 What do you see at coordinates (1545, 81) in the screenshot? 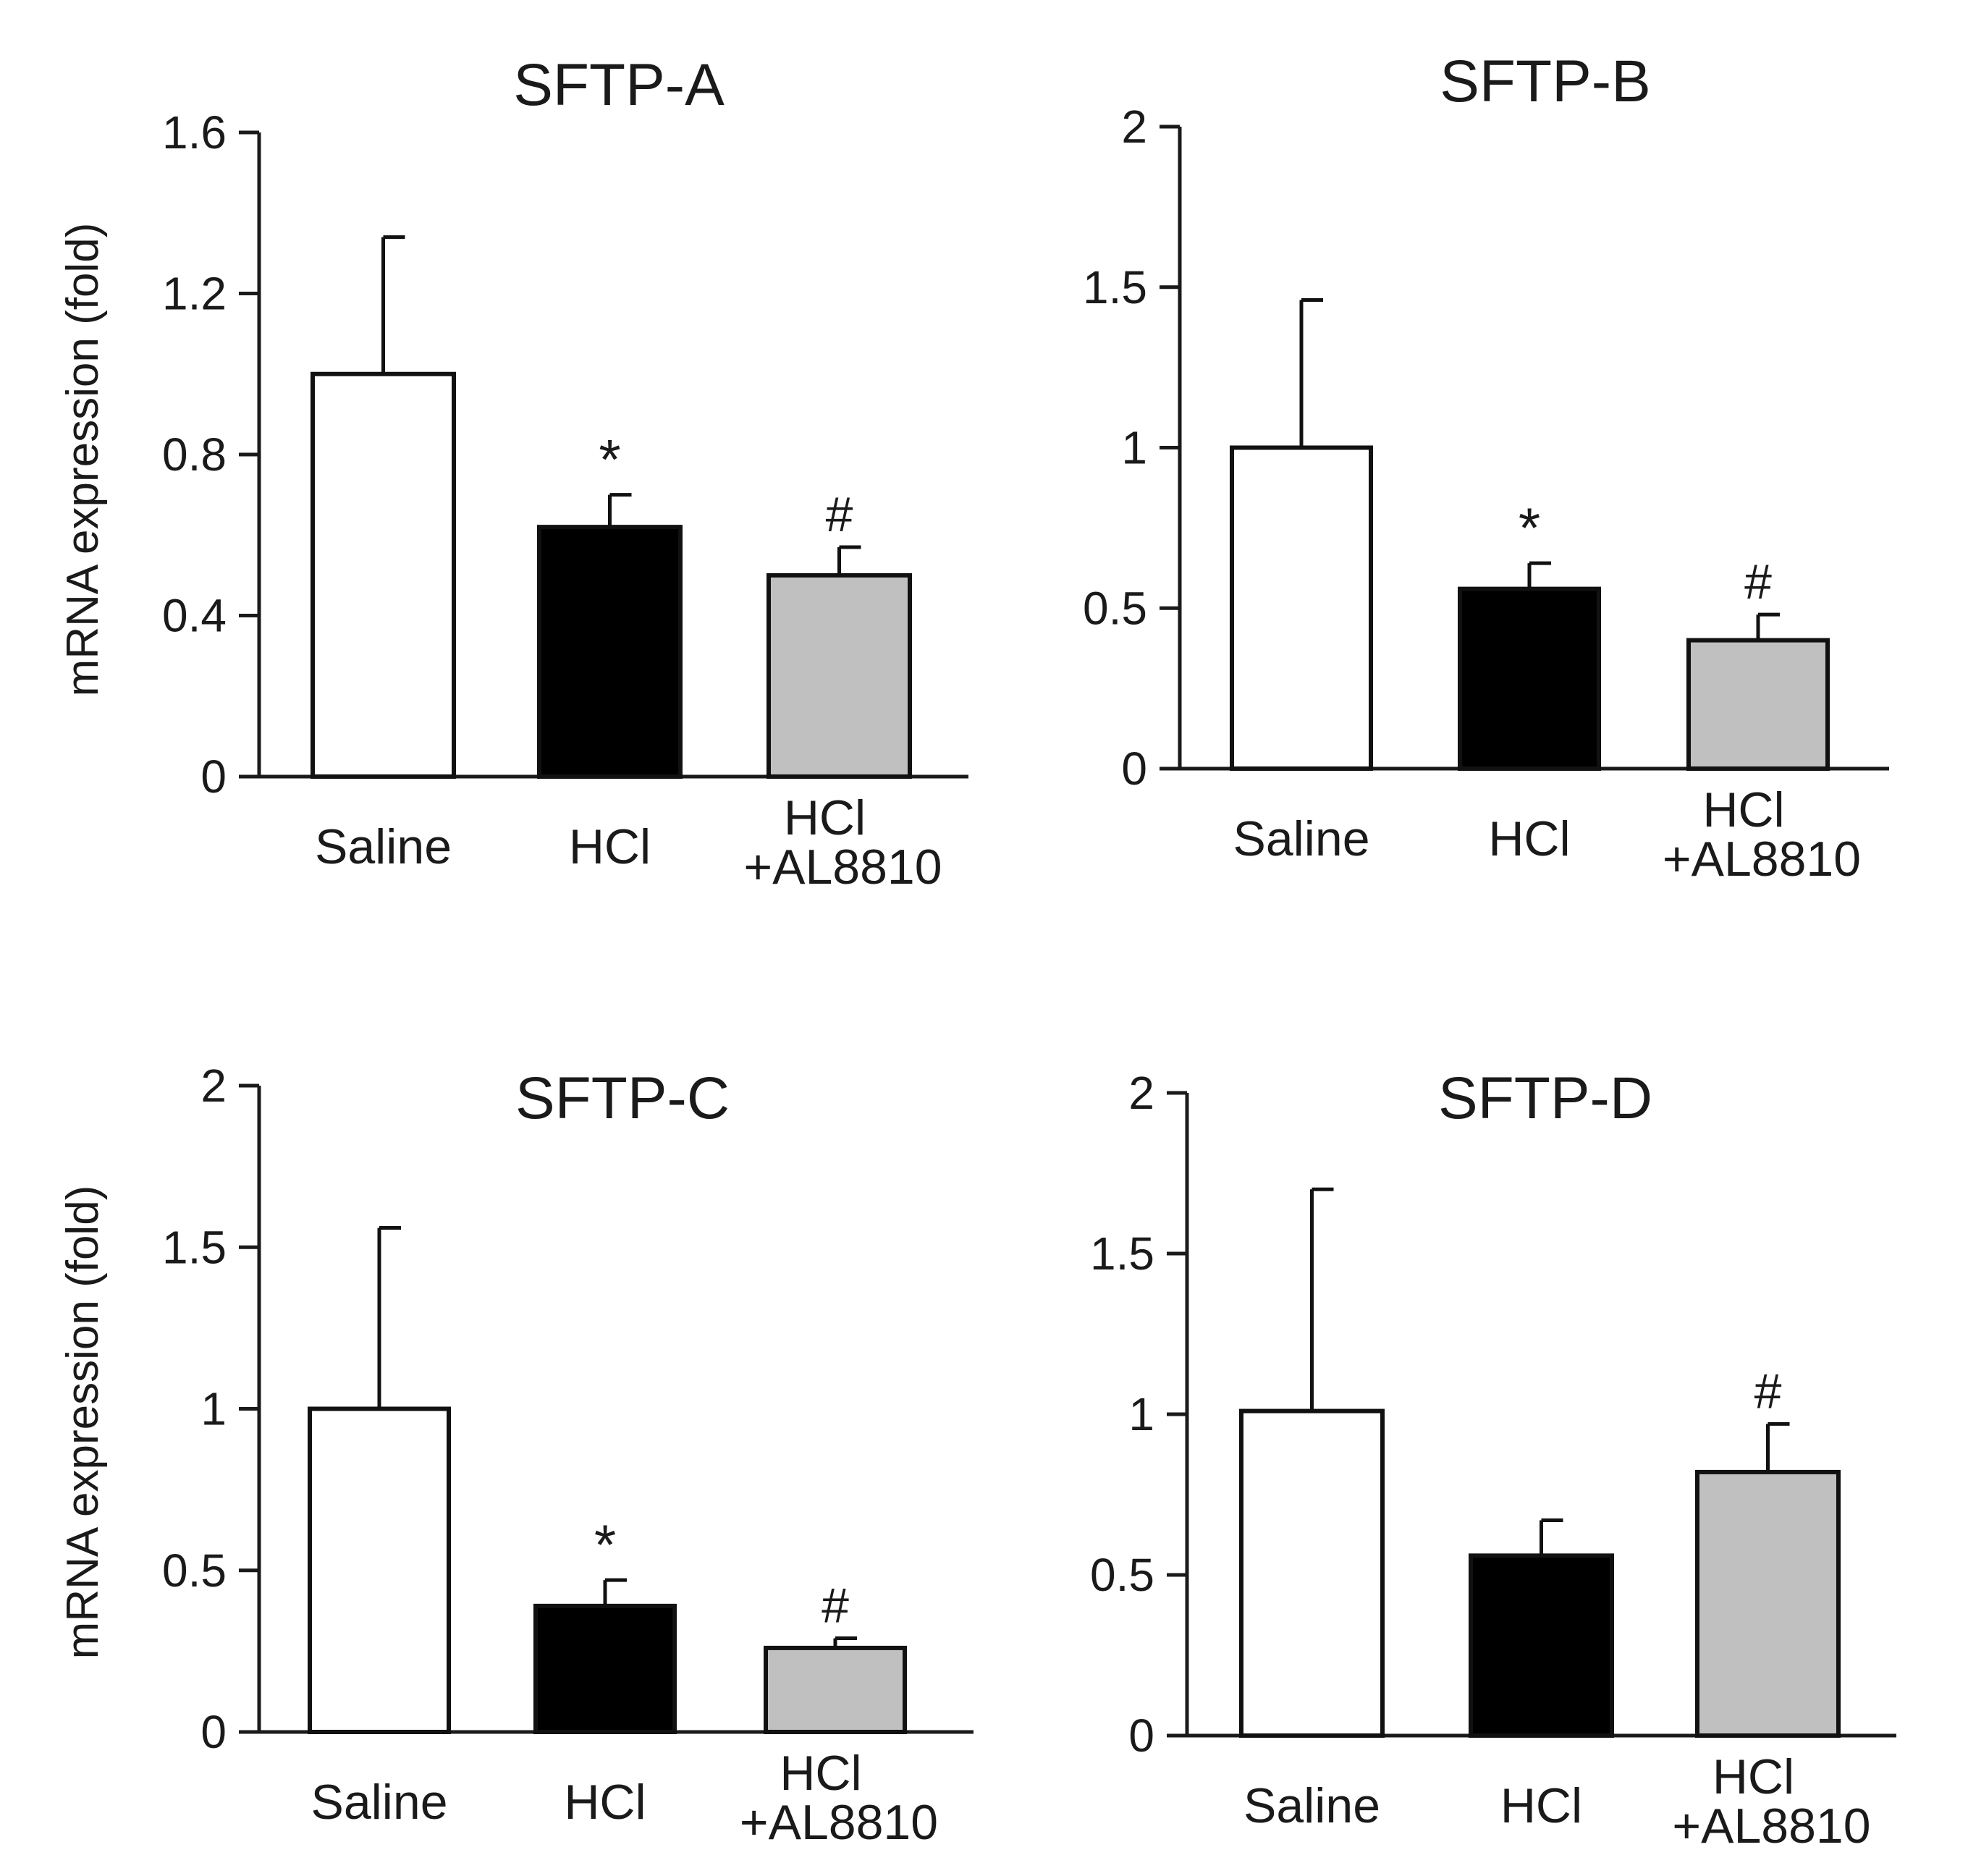
I see `panel-title: SFTP-B` at bounding box center [1545, 81].